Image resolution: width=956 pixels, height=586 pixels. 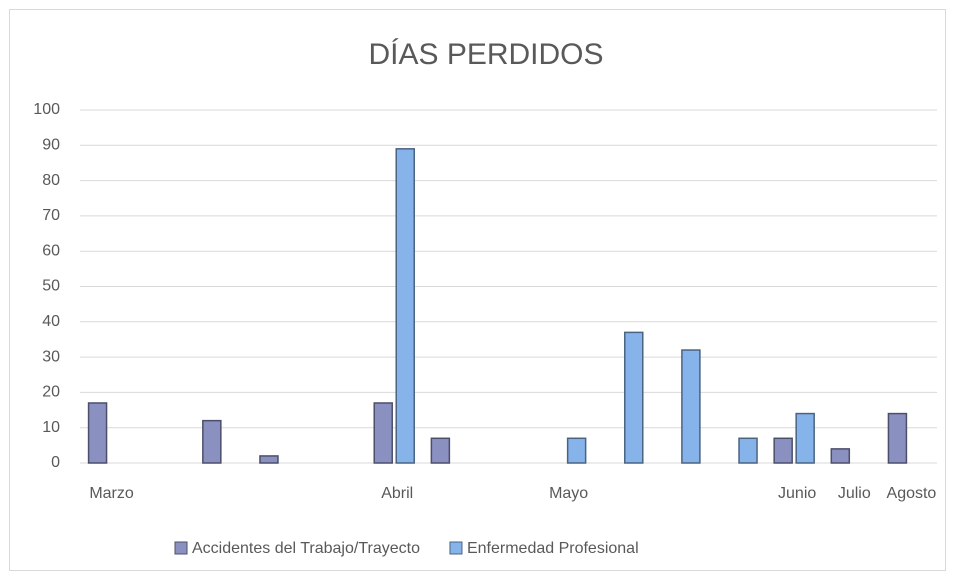 What do you see at coordinates (51, 286) in the screenshot?
I see `y-tick-label: 50` at bounding box center [51, 286].